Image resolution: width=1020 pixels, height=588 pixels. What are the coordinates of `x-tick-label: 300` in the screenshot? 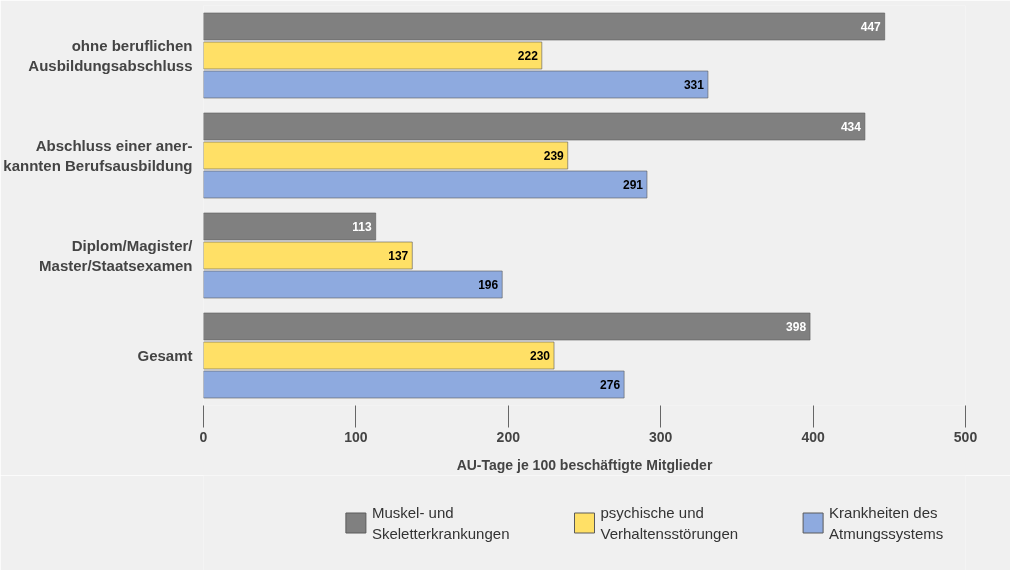 It's located at (661, 436).